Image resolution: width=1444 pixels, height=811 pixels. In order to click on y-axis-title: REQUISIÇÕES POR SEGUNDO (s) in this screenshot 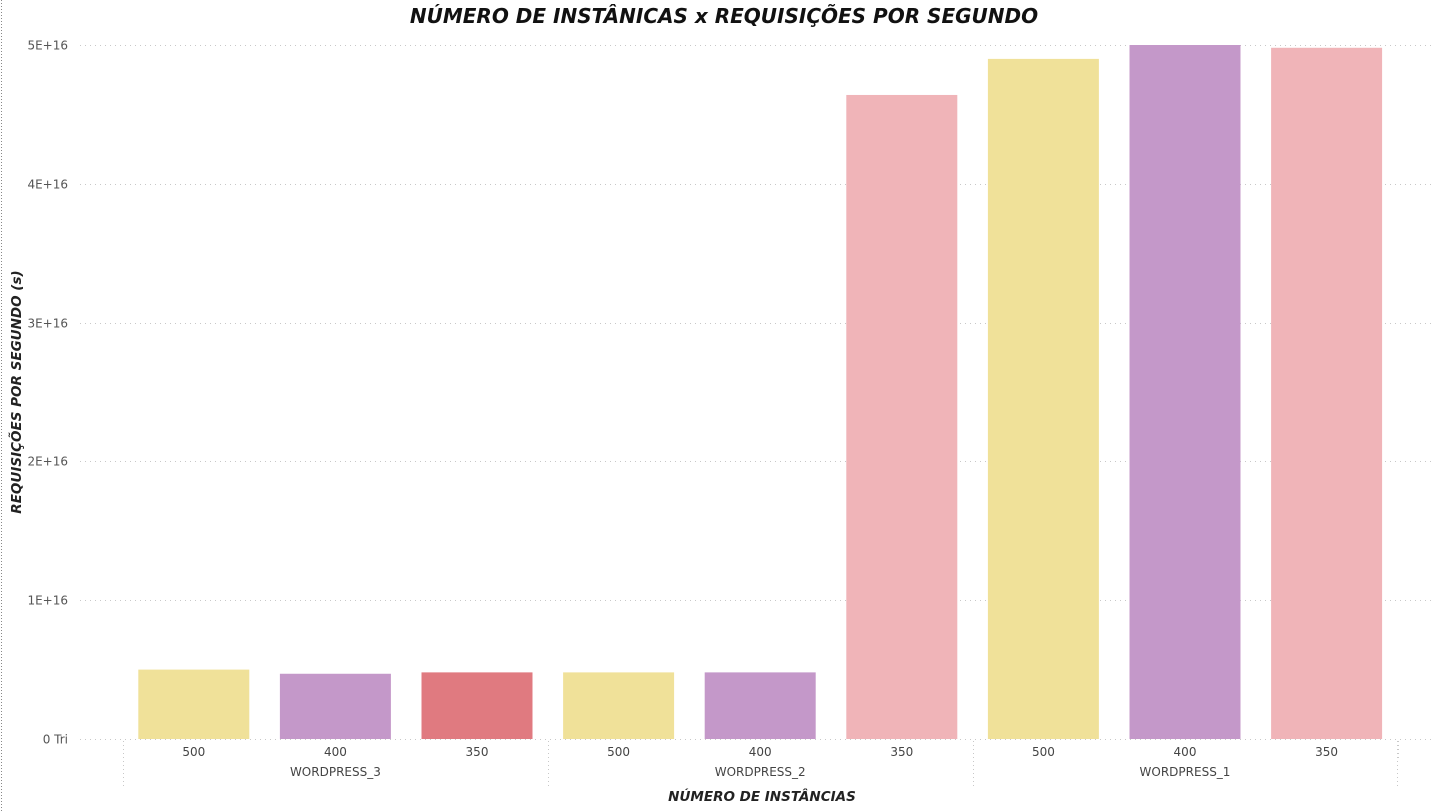, I will do `click(16, 391)`.